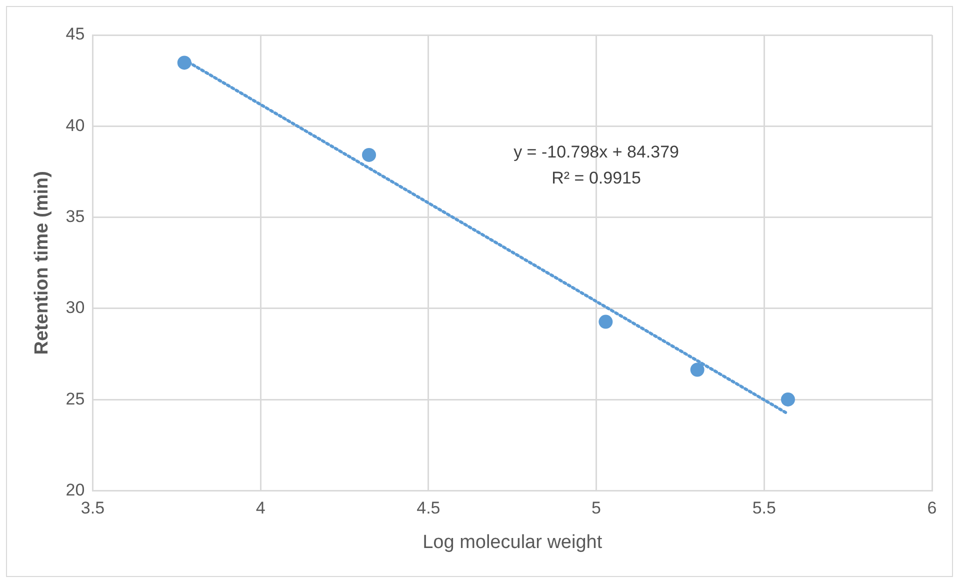 This screenshot has height=581, width=959. I want to click on x-axis-title: Log molecular weight, so click(512, 542).